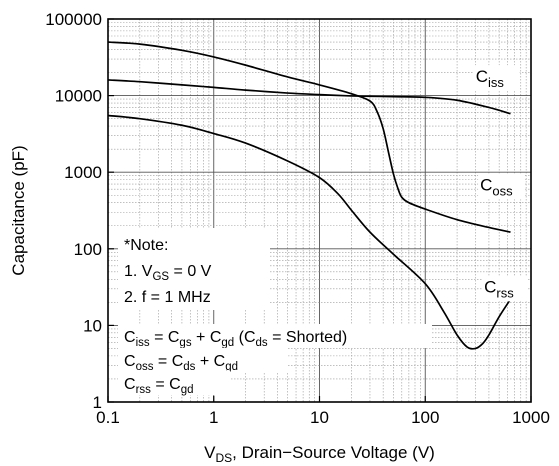  What do you see at coordinates (244, 337) in the screenshot?
I see `formula-text: (C` at bounding box center [244, 337].